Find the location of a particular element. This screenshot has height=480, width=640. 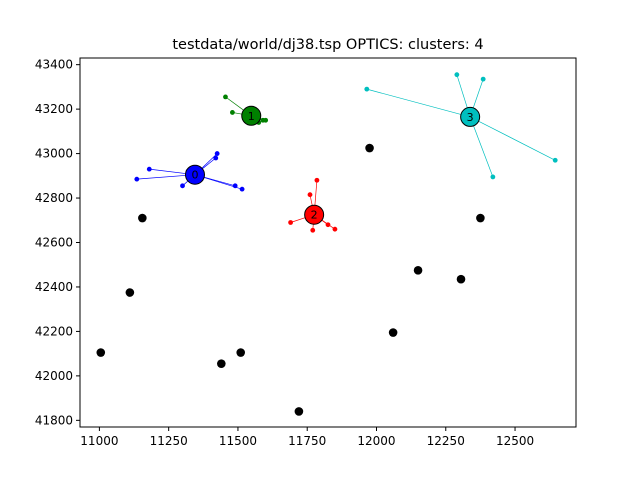

x-tick-label: 11000 is located at coordinates (99, 441).